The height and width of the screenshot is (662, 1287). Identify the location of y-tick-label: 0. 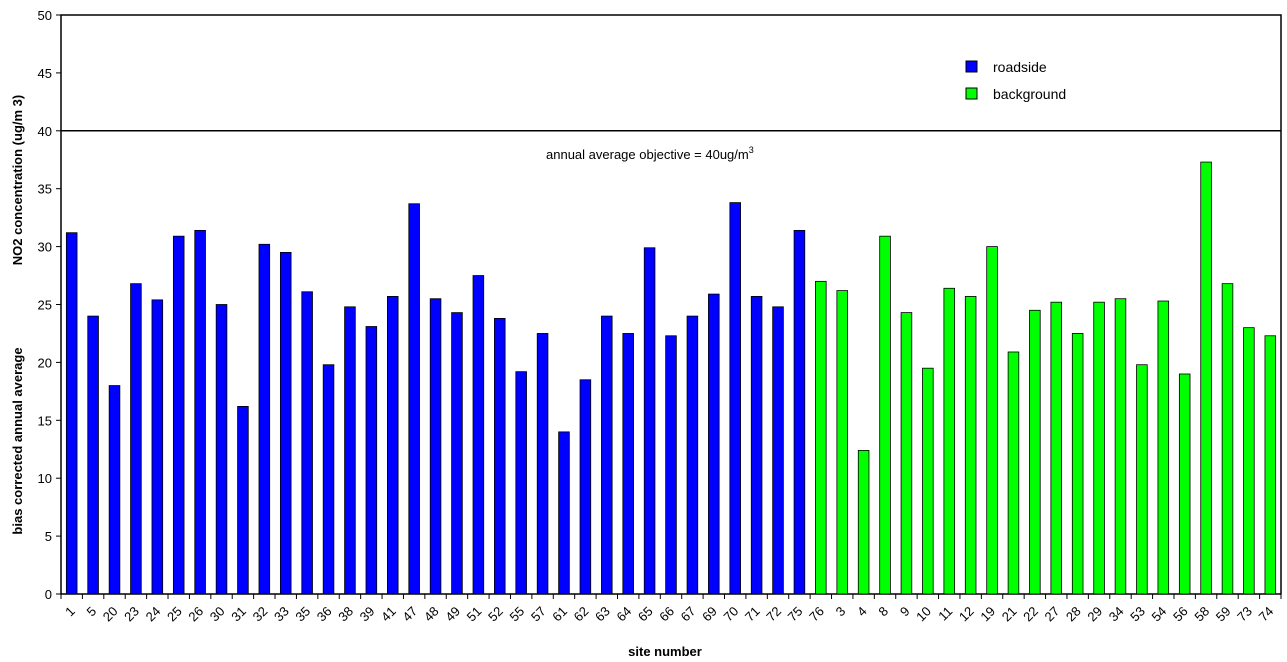
(48, 594).